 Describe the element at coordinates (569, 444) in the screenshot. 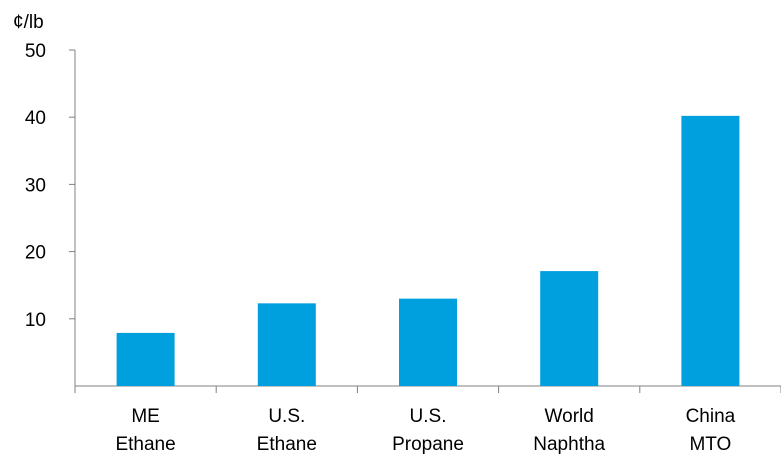

I see `x-tick-label-line: Naphtha` at that location.